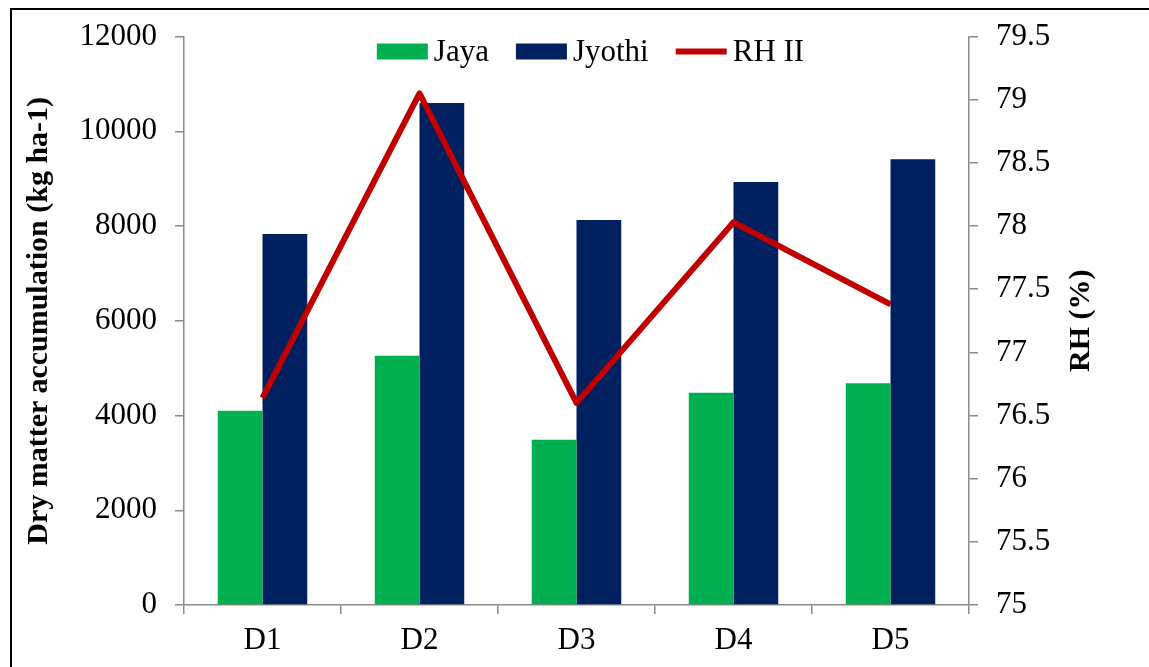 The height and width of the screenshot is (667, 1149). What do you see at coordinates (126, 224) in the screenshot?
I see `y-tick-label: 8000` at bounding box center [126, 224].